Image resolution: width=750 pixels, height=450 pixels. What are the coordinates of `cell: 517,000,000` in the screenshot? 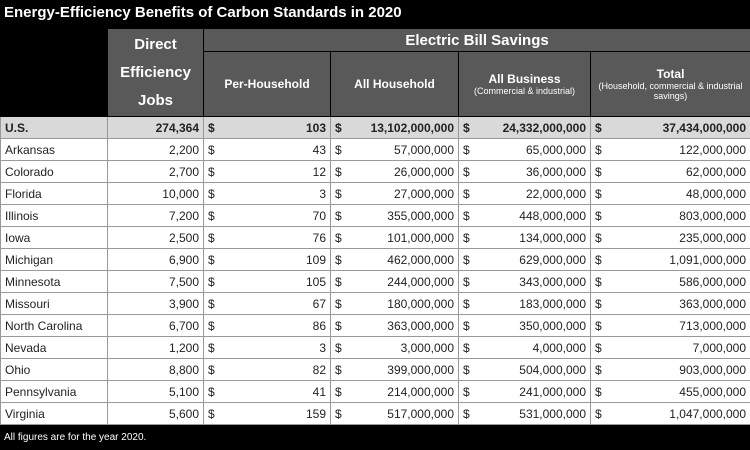 It's located at (401, 413).